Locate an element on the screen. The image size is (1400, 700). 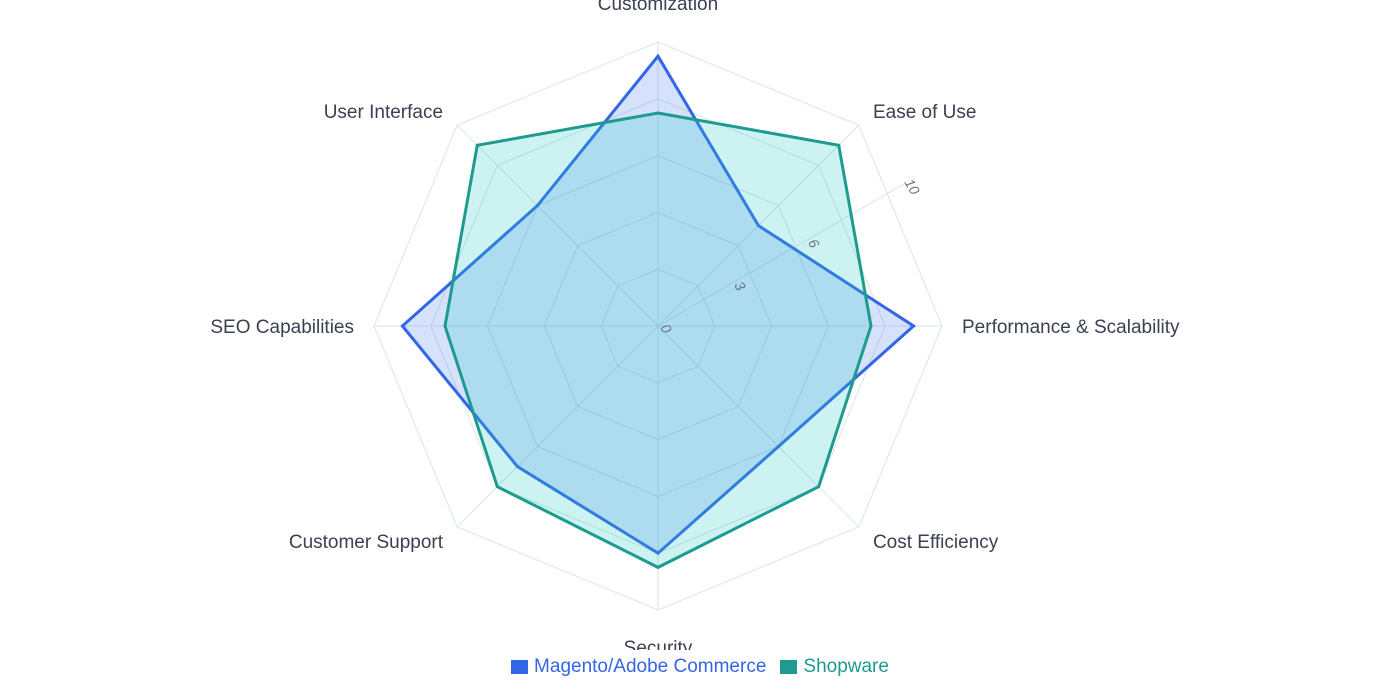
tick-axis is located at coordinates (781, 255).